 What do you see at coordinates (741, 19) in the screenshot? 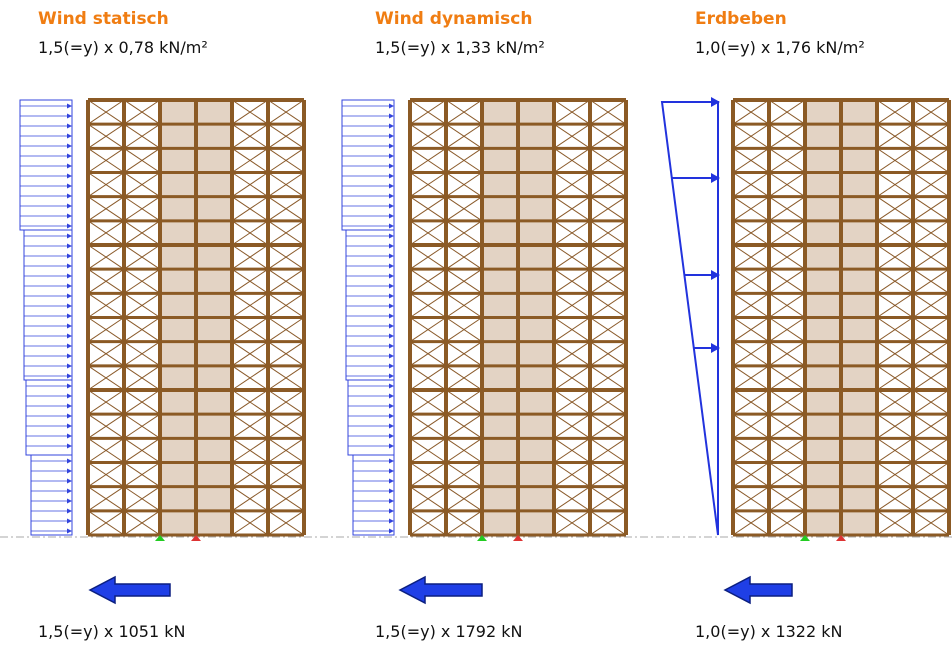
I see `panel-title: Erdbeben` at bounding box center [741, 19].